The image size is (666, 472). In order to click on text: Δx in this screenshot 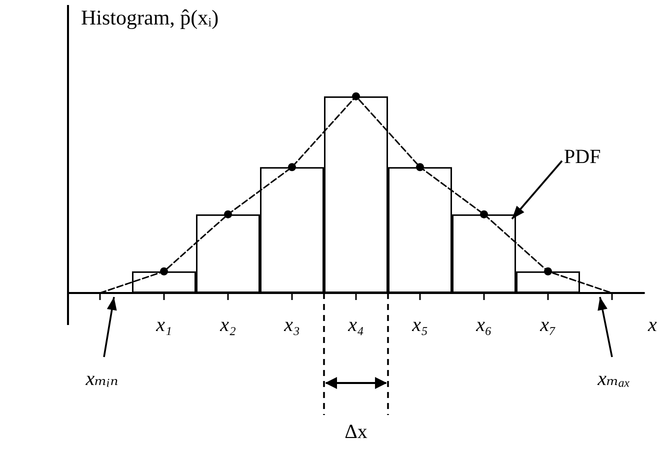, I will do `click(356, 432)`.